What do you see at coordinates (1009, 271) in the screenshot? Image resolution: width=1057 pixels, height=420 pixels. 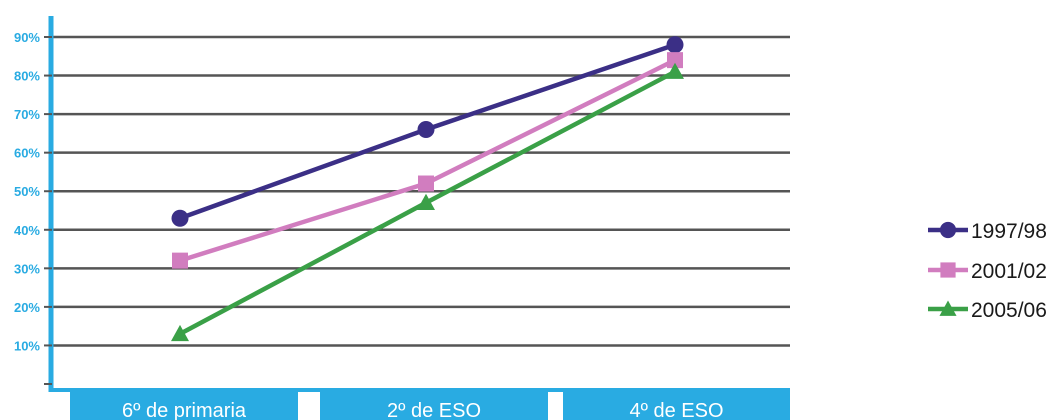 I see `legend-label: 2001/02` at bounding box center [1009, 271].